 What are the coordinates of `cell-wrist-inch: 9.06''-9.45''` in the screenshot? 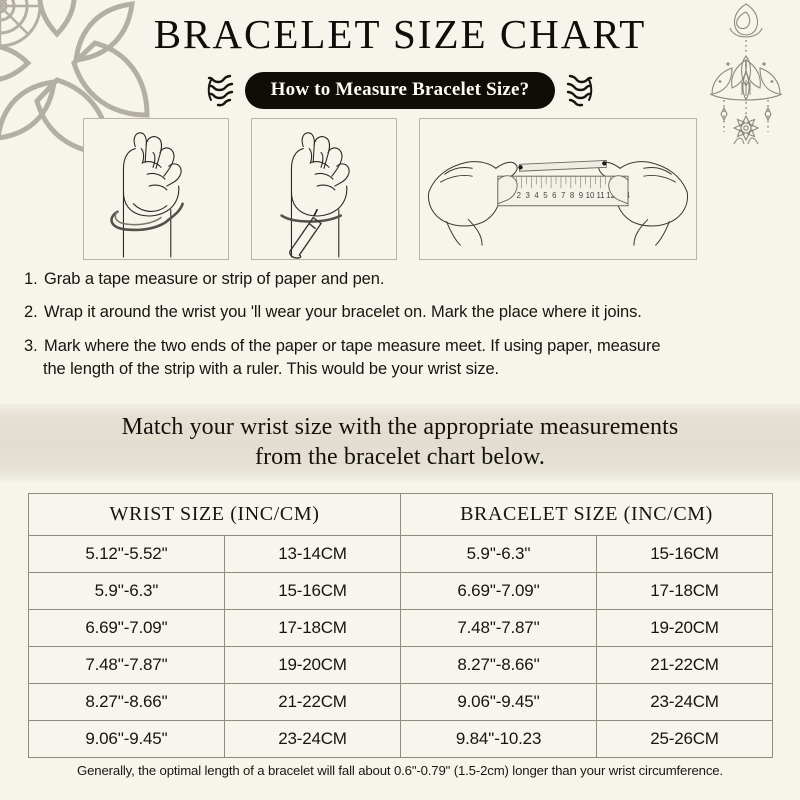 It's located at (126, 739).